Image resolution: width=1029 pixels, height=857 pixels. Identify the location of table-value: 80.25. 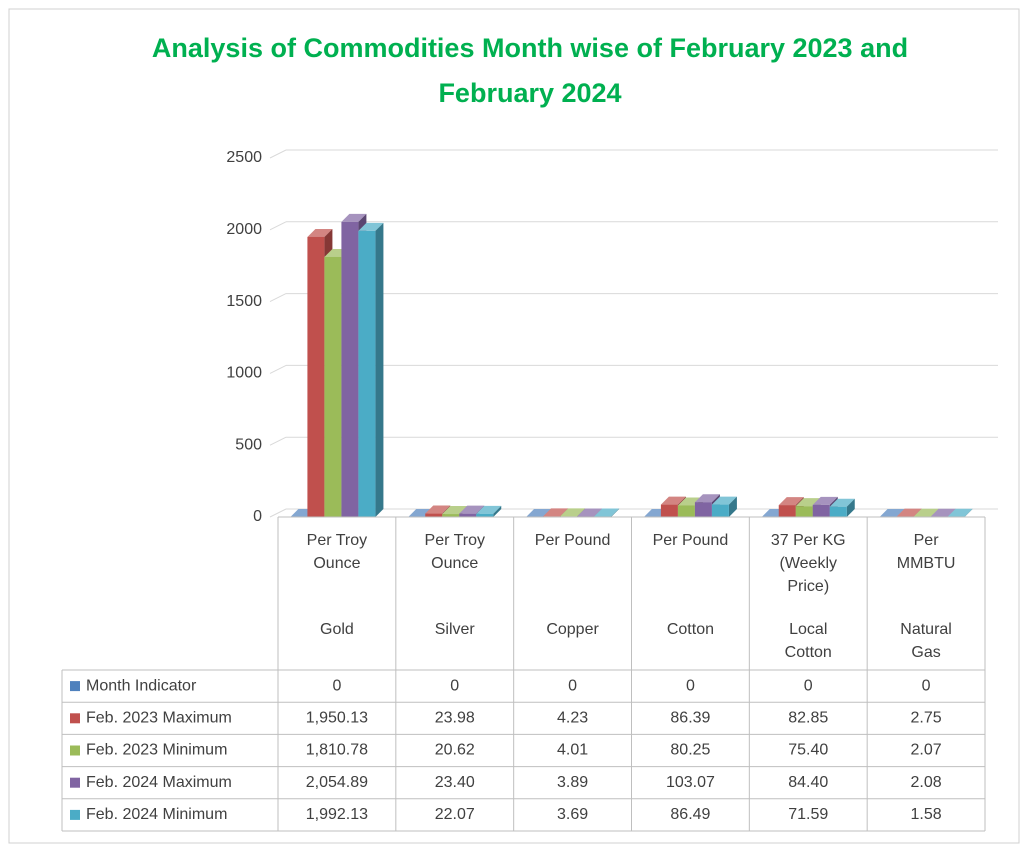
(690, 750).